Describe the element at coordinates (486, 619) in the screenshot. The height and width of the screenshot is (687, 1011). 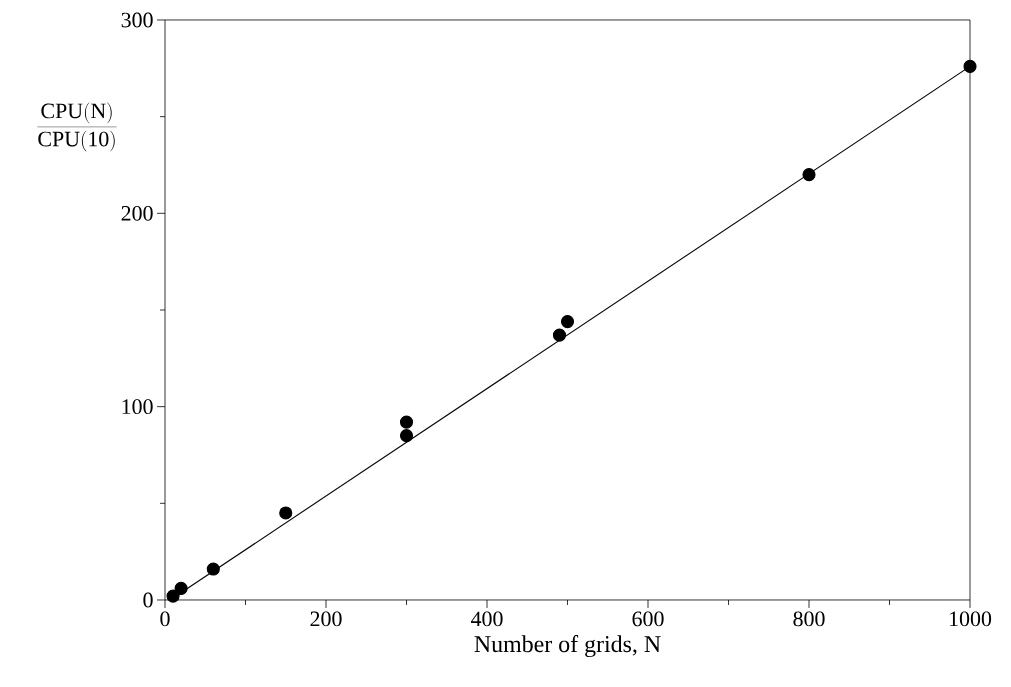
I see `x-tick-label: 400` at that location.